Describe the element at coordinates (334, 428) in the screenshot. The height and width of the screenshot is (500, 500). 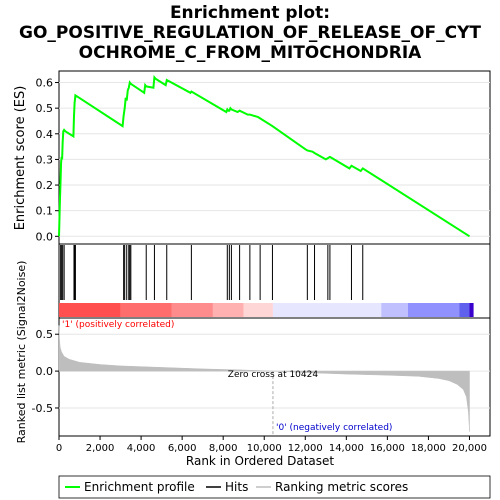
I see `negative-correlation-label: '0' (negatively correlated)` at that location.